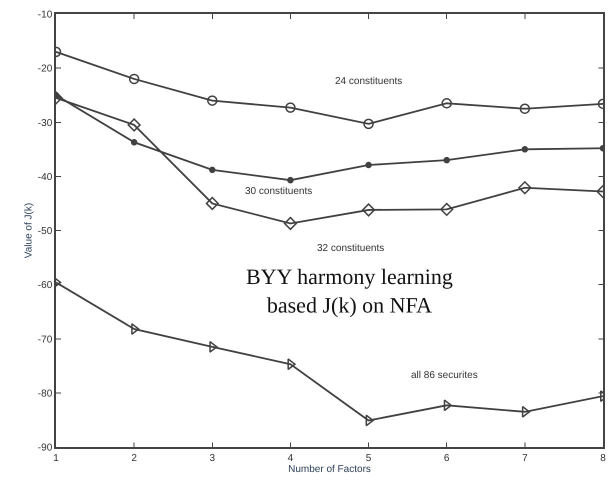  What do you see at coordinates (28, 230) in the screenshot?
I see `y-axis-title: Value of J(k)` at bounding box center [28, 230].